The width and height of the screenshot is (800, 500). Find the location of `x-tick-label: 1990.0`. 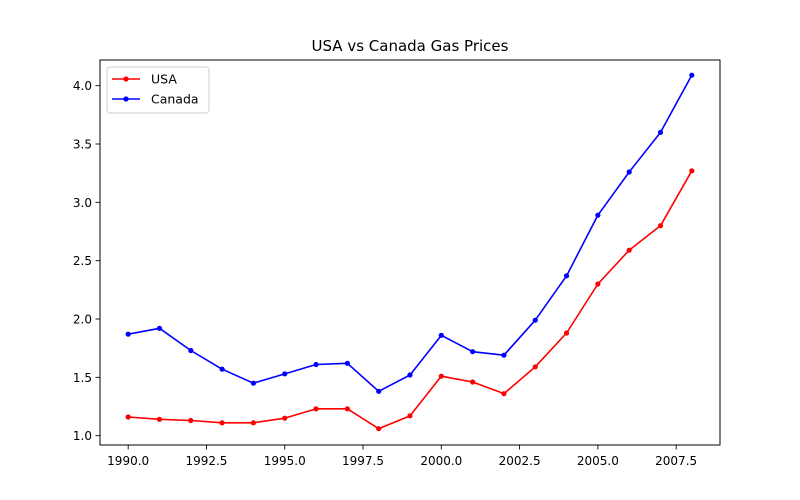

x-tick-label: 1990.0 is located at coordinates (128, 461).